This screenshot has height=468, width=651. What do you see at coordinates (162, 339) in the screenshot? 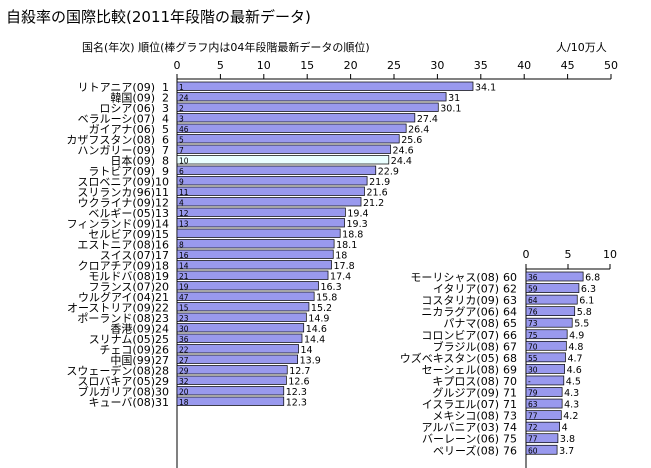
I see `main-rank-label: 25` at bounding box center [162, 339].